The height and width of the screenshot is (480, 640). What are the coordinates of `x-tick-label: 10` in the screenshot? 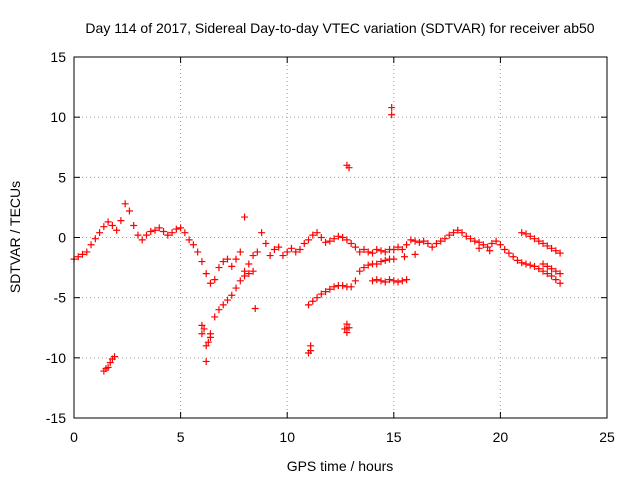 It's located at (287, 437).